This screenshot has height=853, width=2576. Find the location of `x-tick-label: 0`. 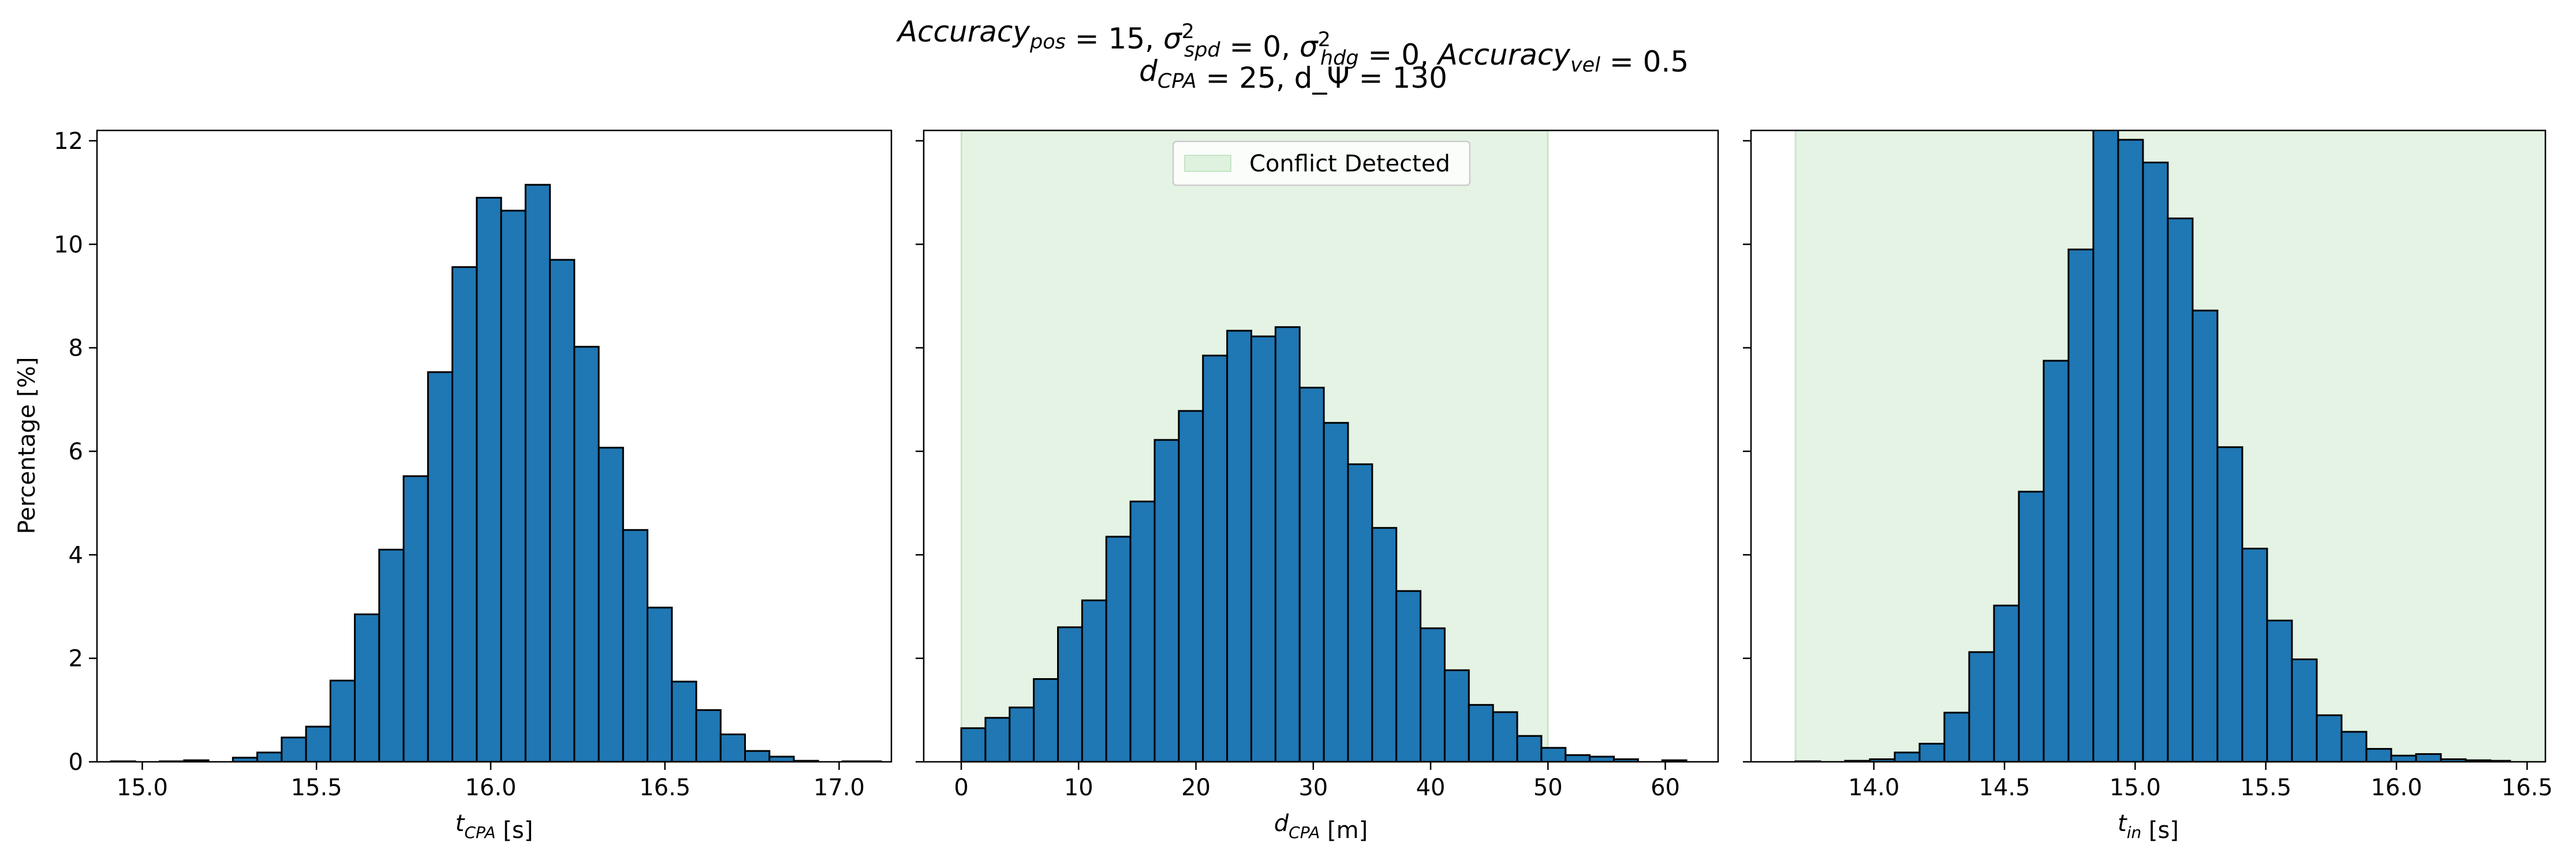

x-tick-label: 0 is located at coordinates (961, 788).